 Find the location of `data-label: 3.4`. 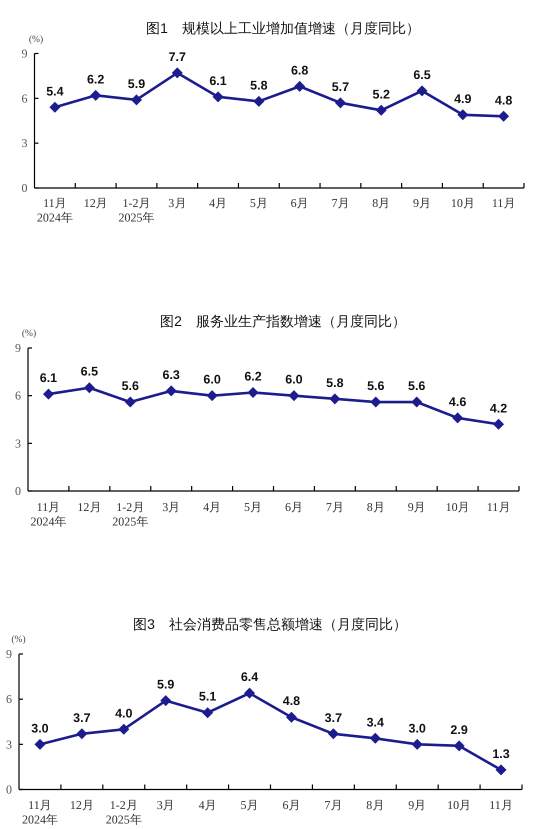

data-label: 3.4 is located at coordinates (375, 722).